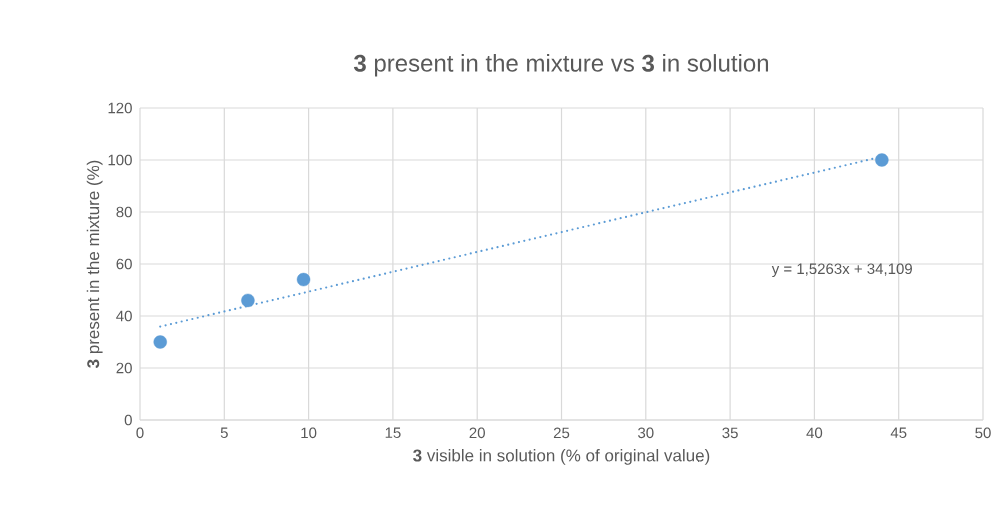 The image size is (1008, 531). I want to click on x-tick-label: 40, so click(814, 433).